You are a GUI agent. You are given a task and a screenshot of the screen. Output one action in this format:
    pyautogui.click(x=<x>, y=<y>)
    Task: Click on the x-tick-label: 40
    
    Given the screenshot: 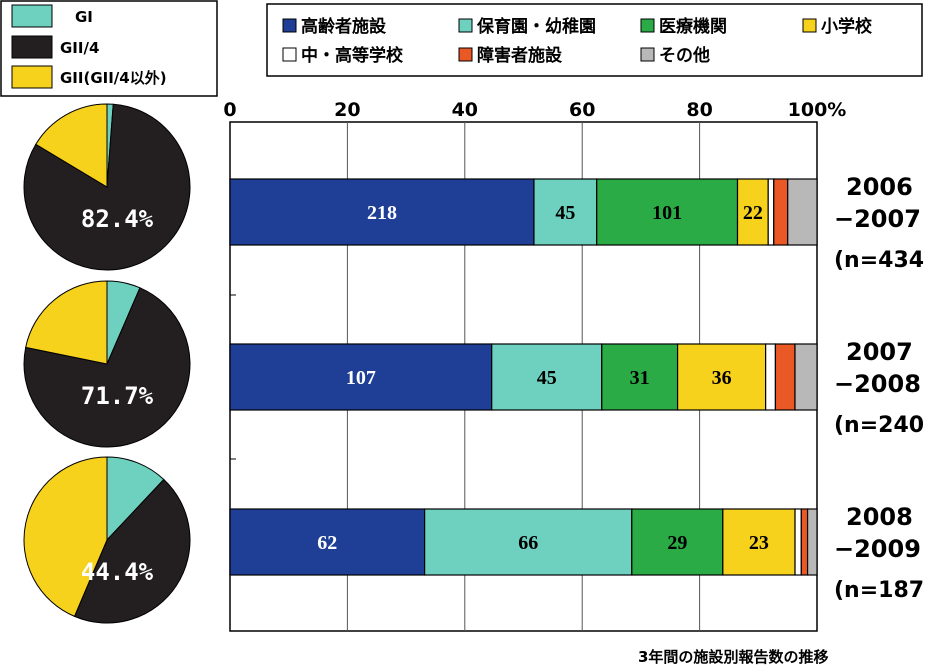 What is the action you would take?
    pyautogui.click(x=465, y=110)
    